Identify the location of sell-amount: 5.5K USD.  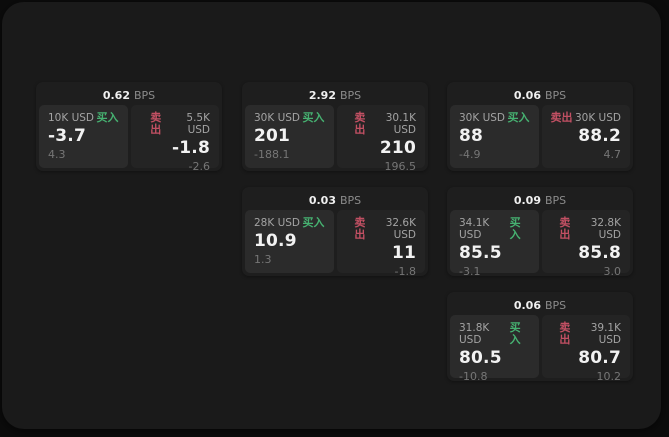
(198, 124).